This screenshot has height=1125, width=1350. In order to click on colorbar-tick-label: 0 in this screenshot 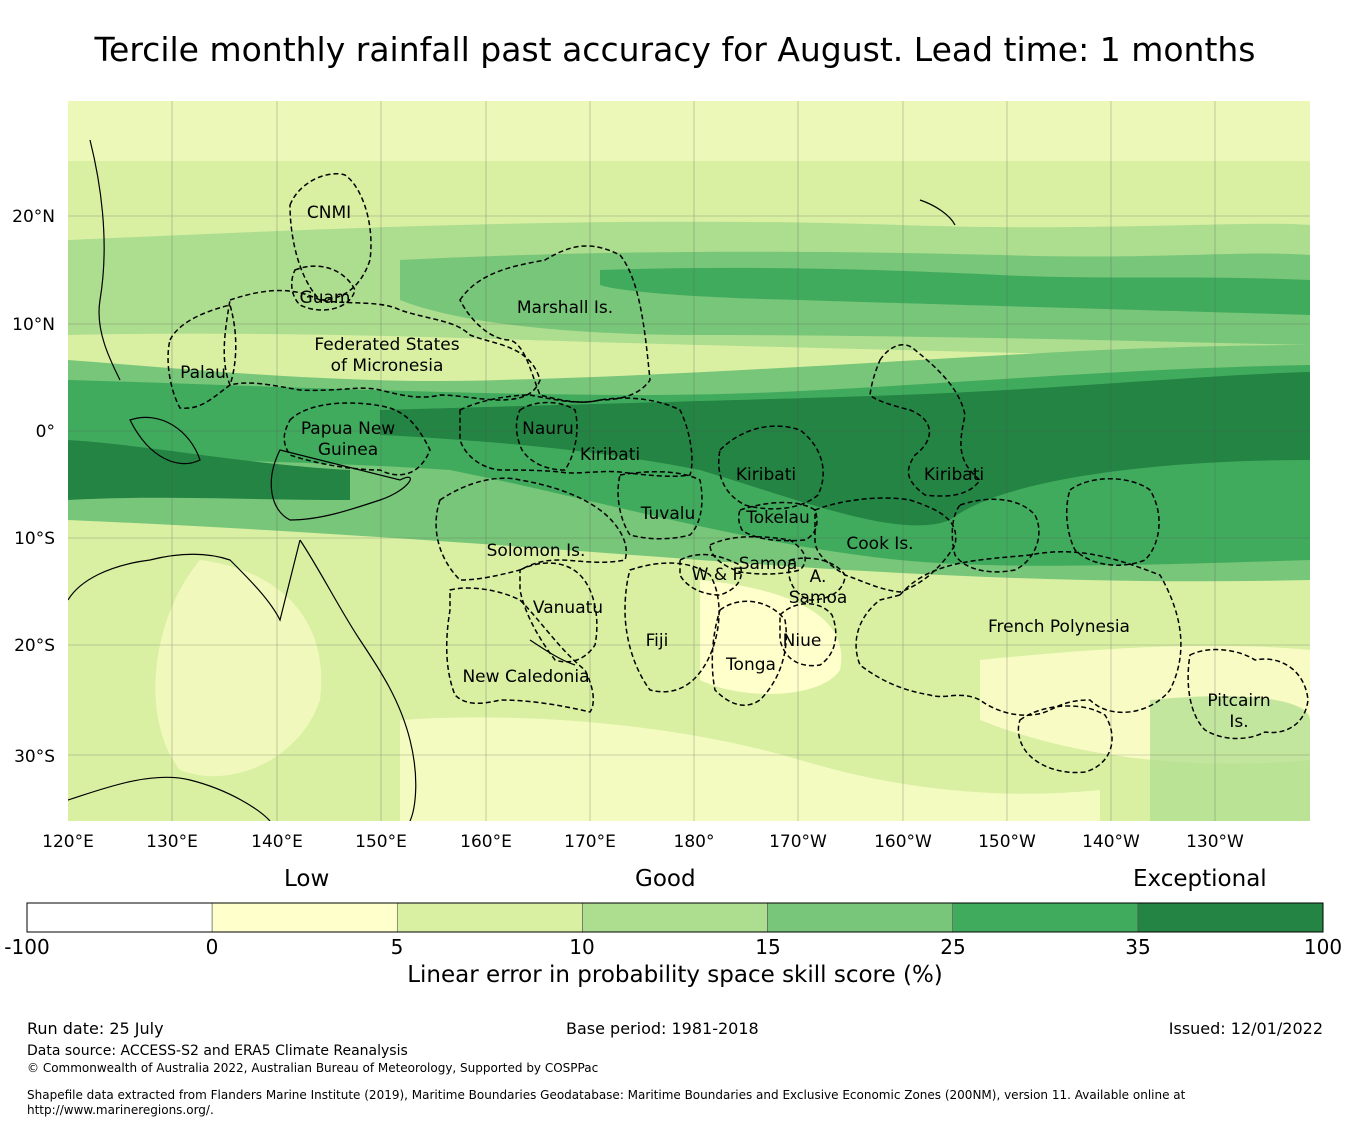, I will do `click(212, 947)`.